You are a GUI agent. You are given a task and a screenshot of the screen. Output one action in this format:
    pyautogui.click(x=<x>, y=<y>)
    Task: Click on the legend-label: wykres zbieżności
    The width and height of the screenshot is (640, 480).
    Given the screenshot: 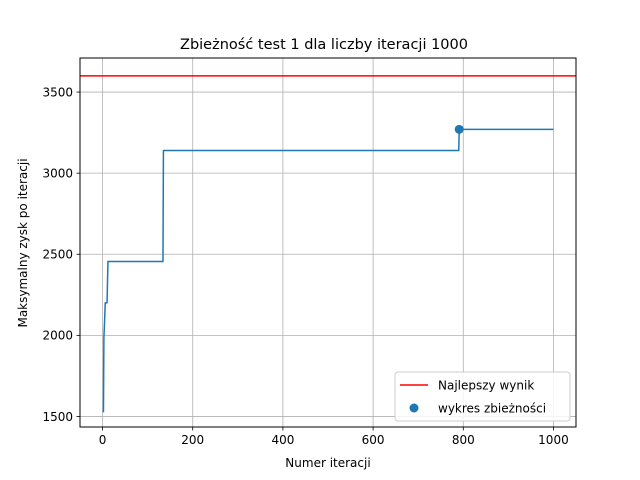 What is the action you would take?
    pyautogui.click(x=492, y=408)
    